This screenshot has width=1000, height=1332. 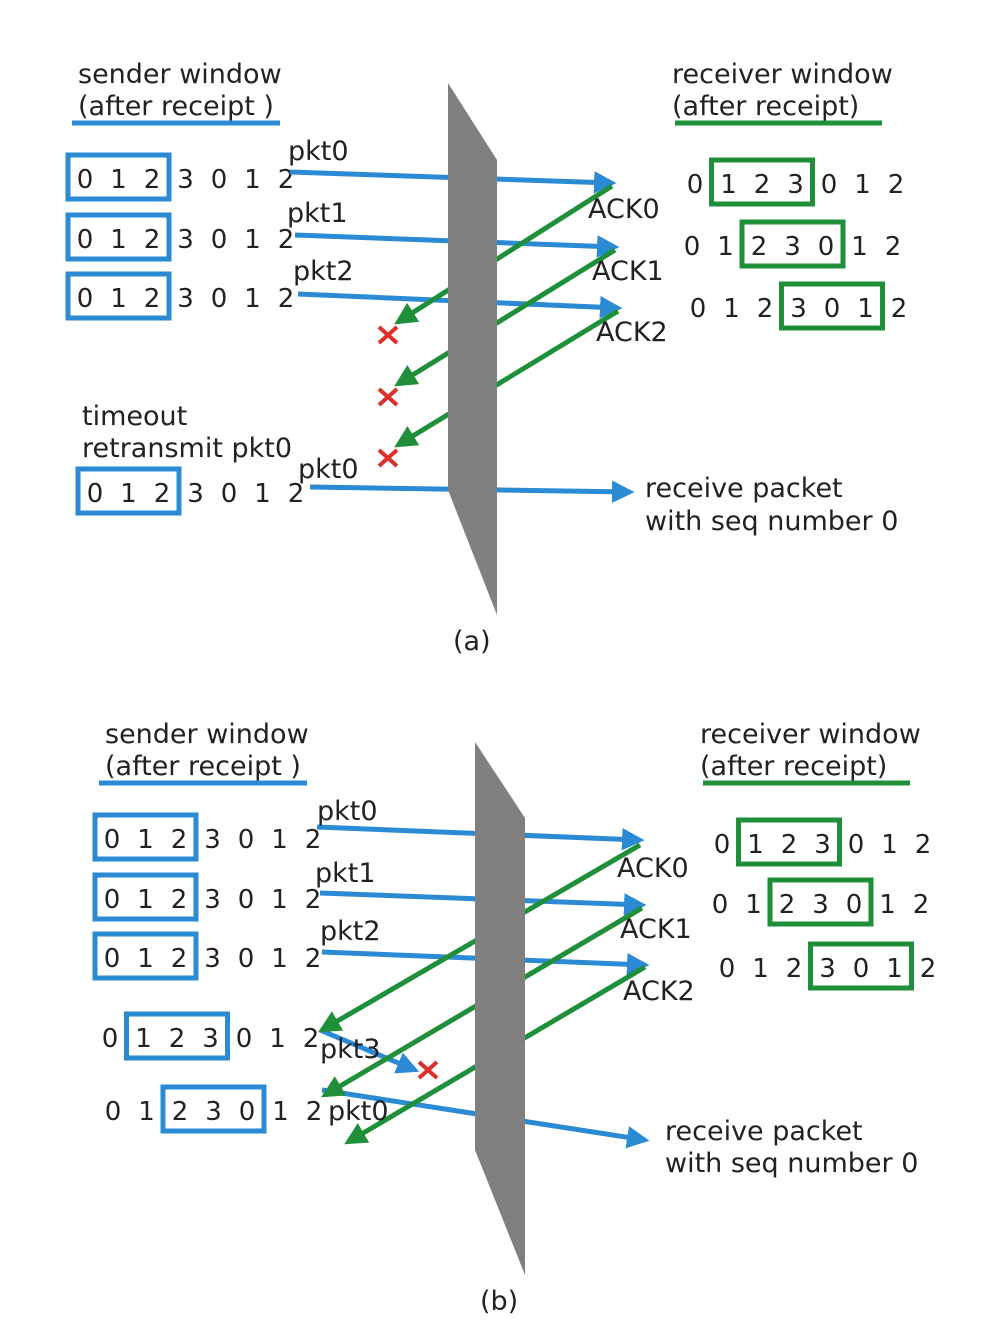 I want to click on caption-b: (b), so click(x=499, y=1301).